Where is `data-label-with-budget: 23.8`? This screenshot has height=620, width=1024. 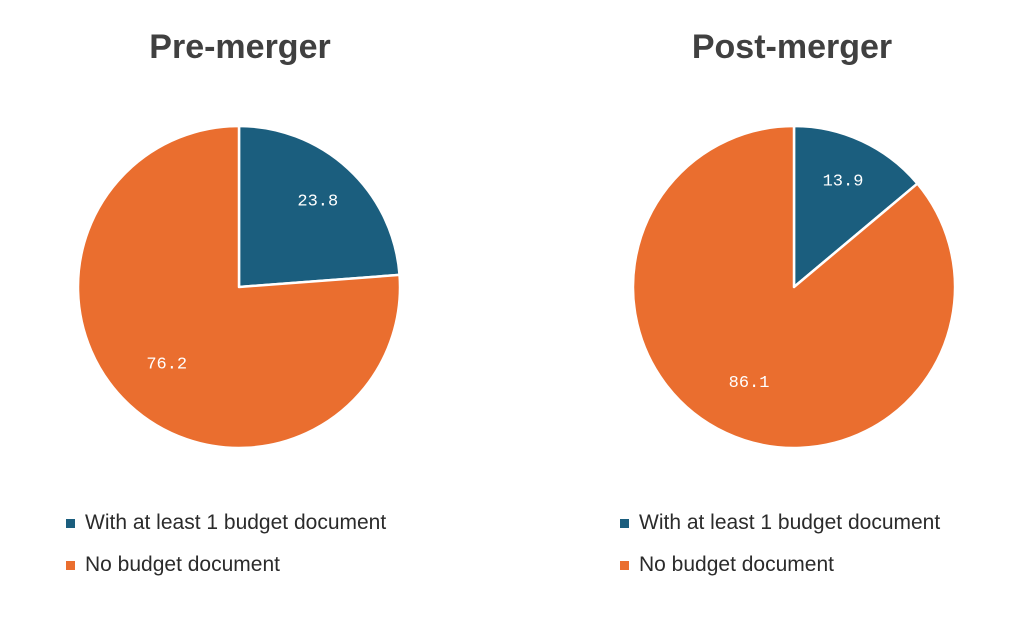 data-label-with-budget: 23.8 is located at coordinates (317, 202).